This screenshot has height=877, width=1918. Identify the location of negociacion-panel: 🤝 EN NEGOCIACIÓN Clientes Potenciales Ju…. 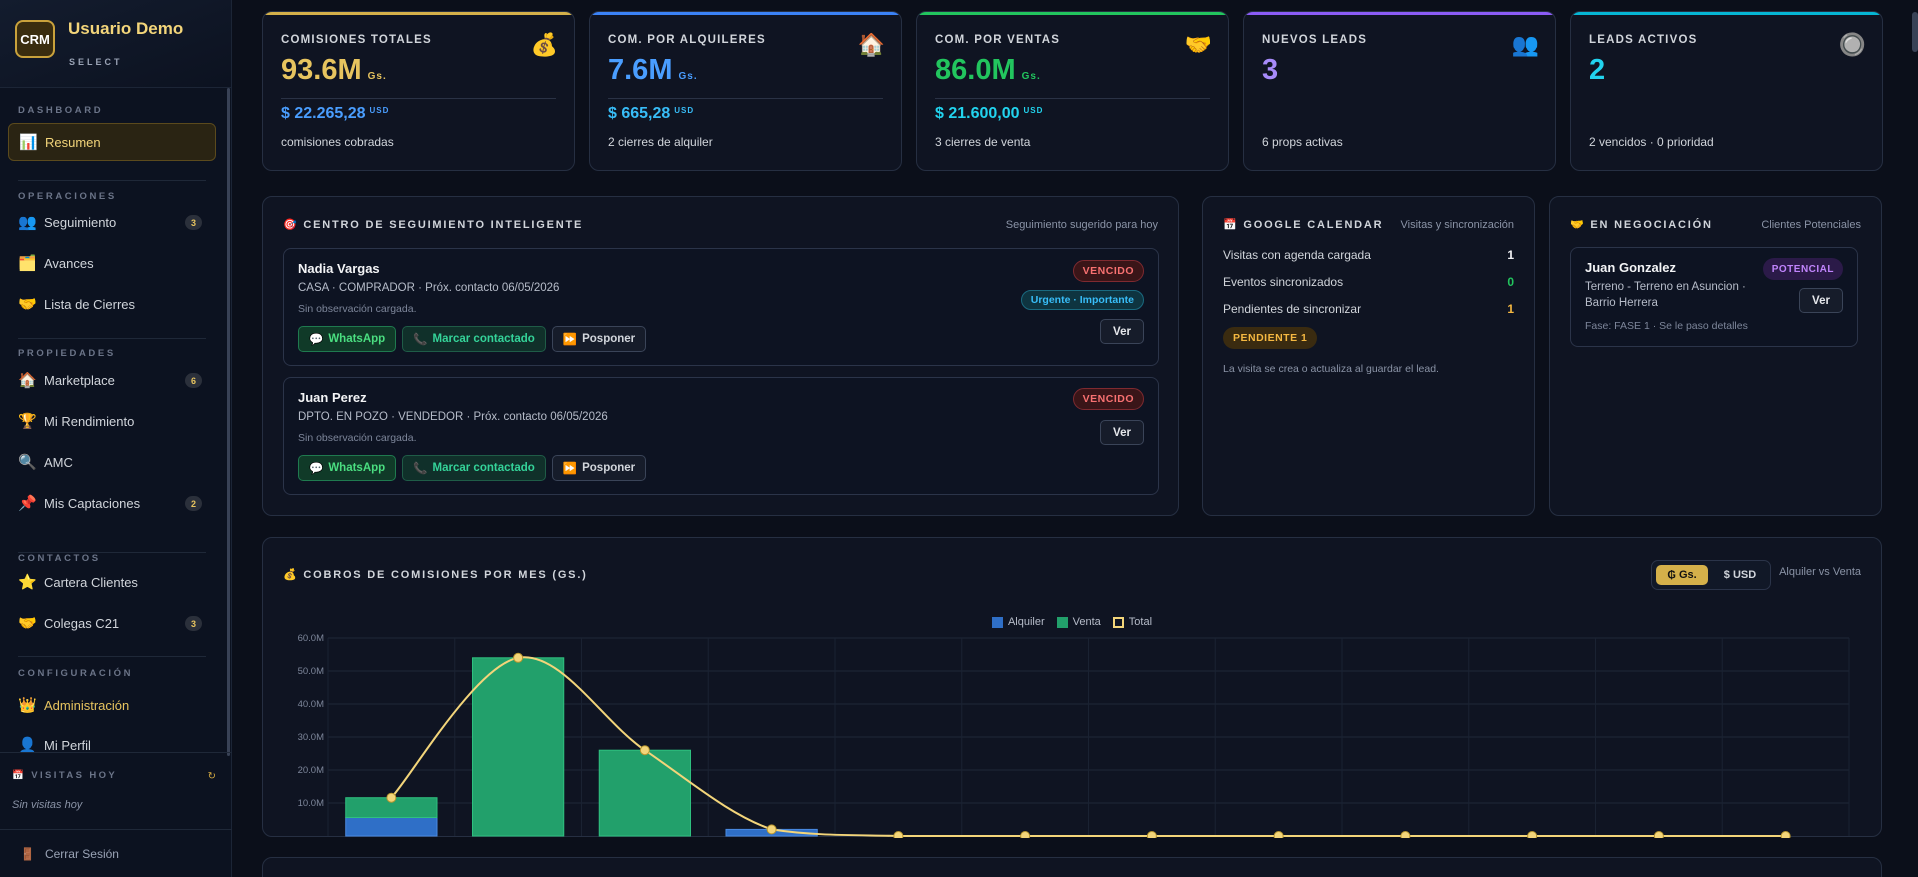
(1715, 356).